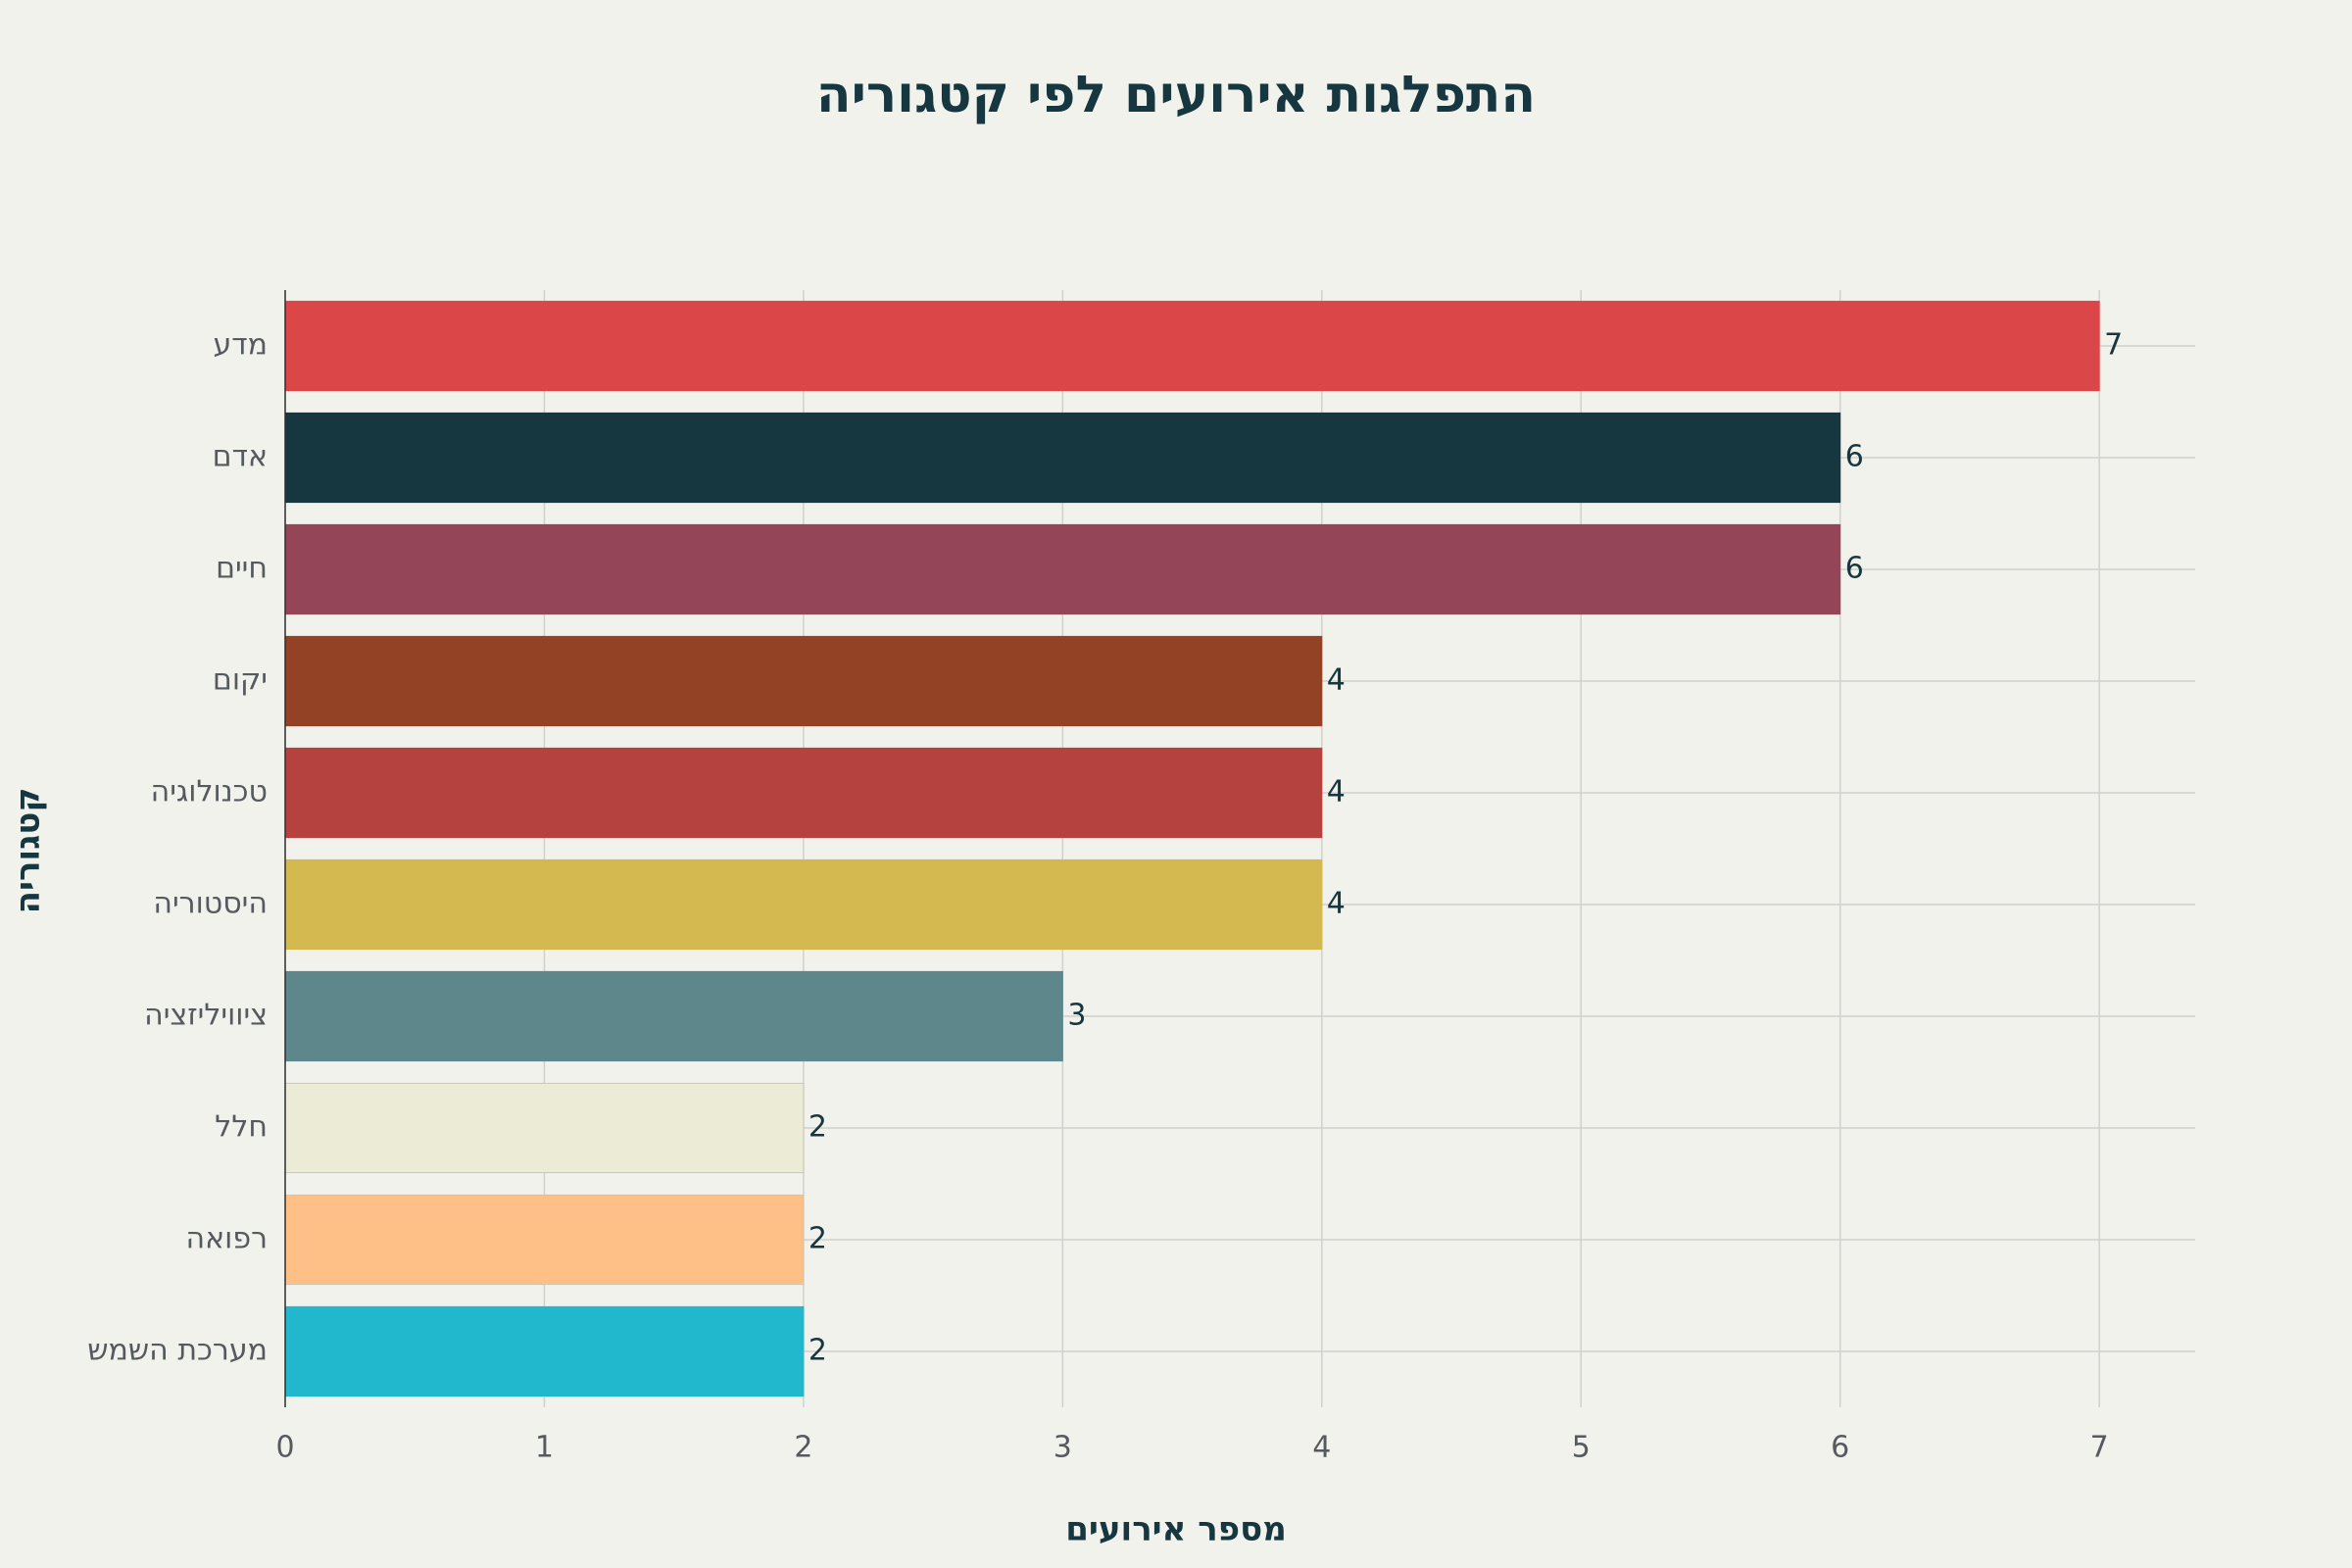 This screenshot has width=2352, height=1568. I want to click on x-tick-label: 3, so click(1063, 1448).